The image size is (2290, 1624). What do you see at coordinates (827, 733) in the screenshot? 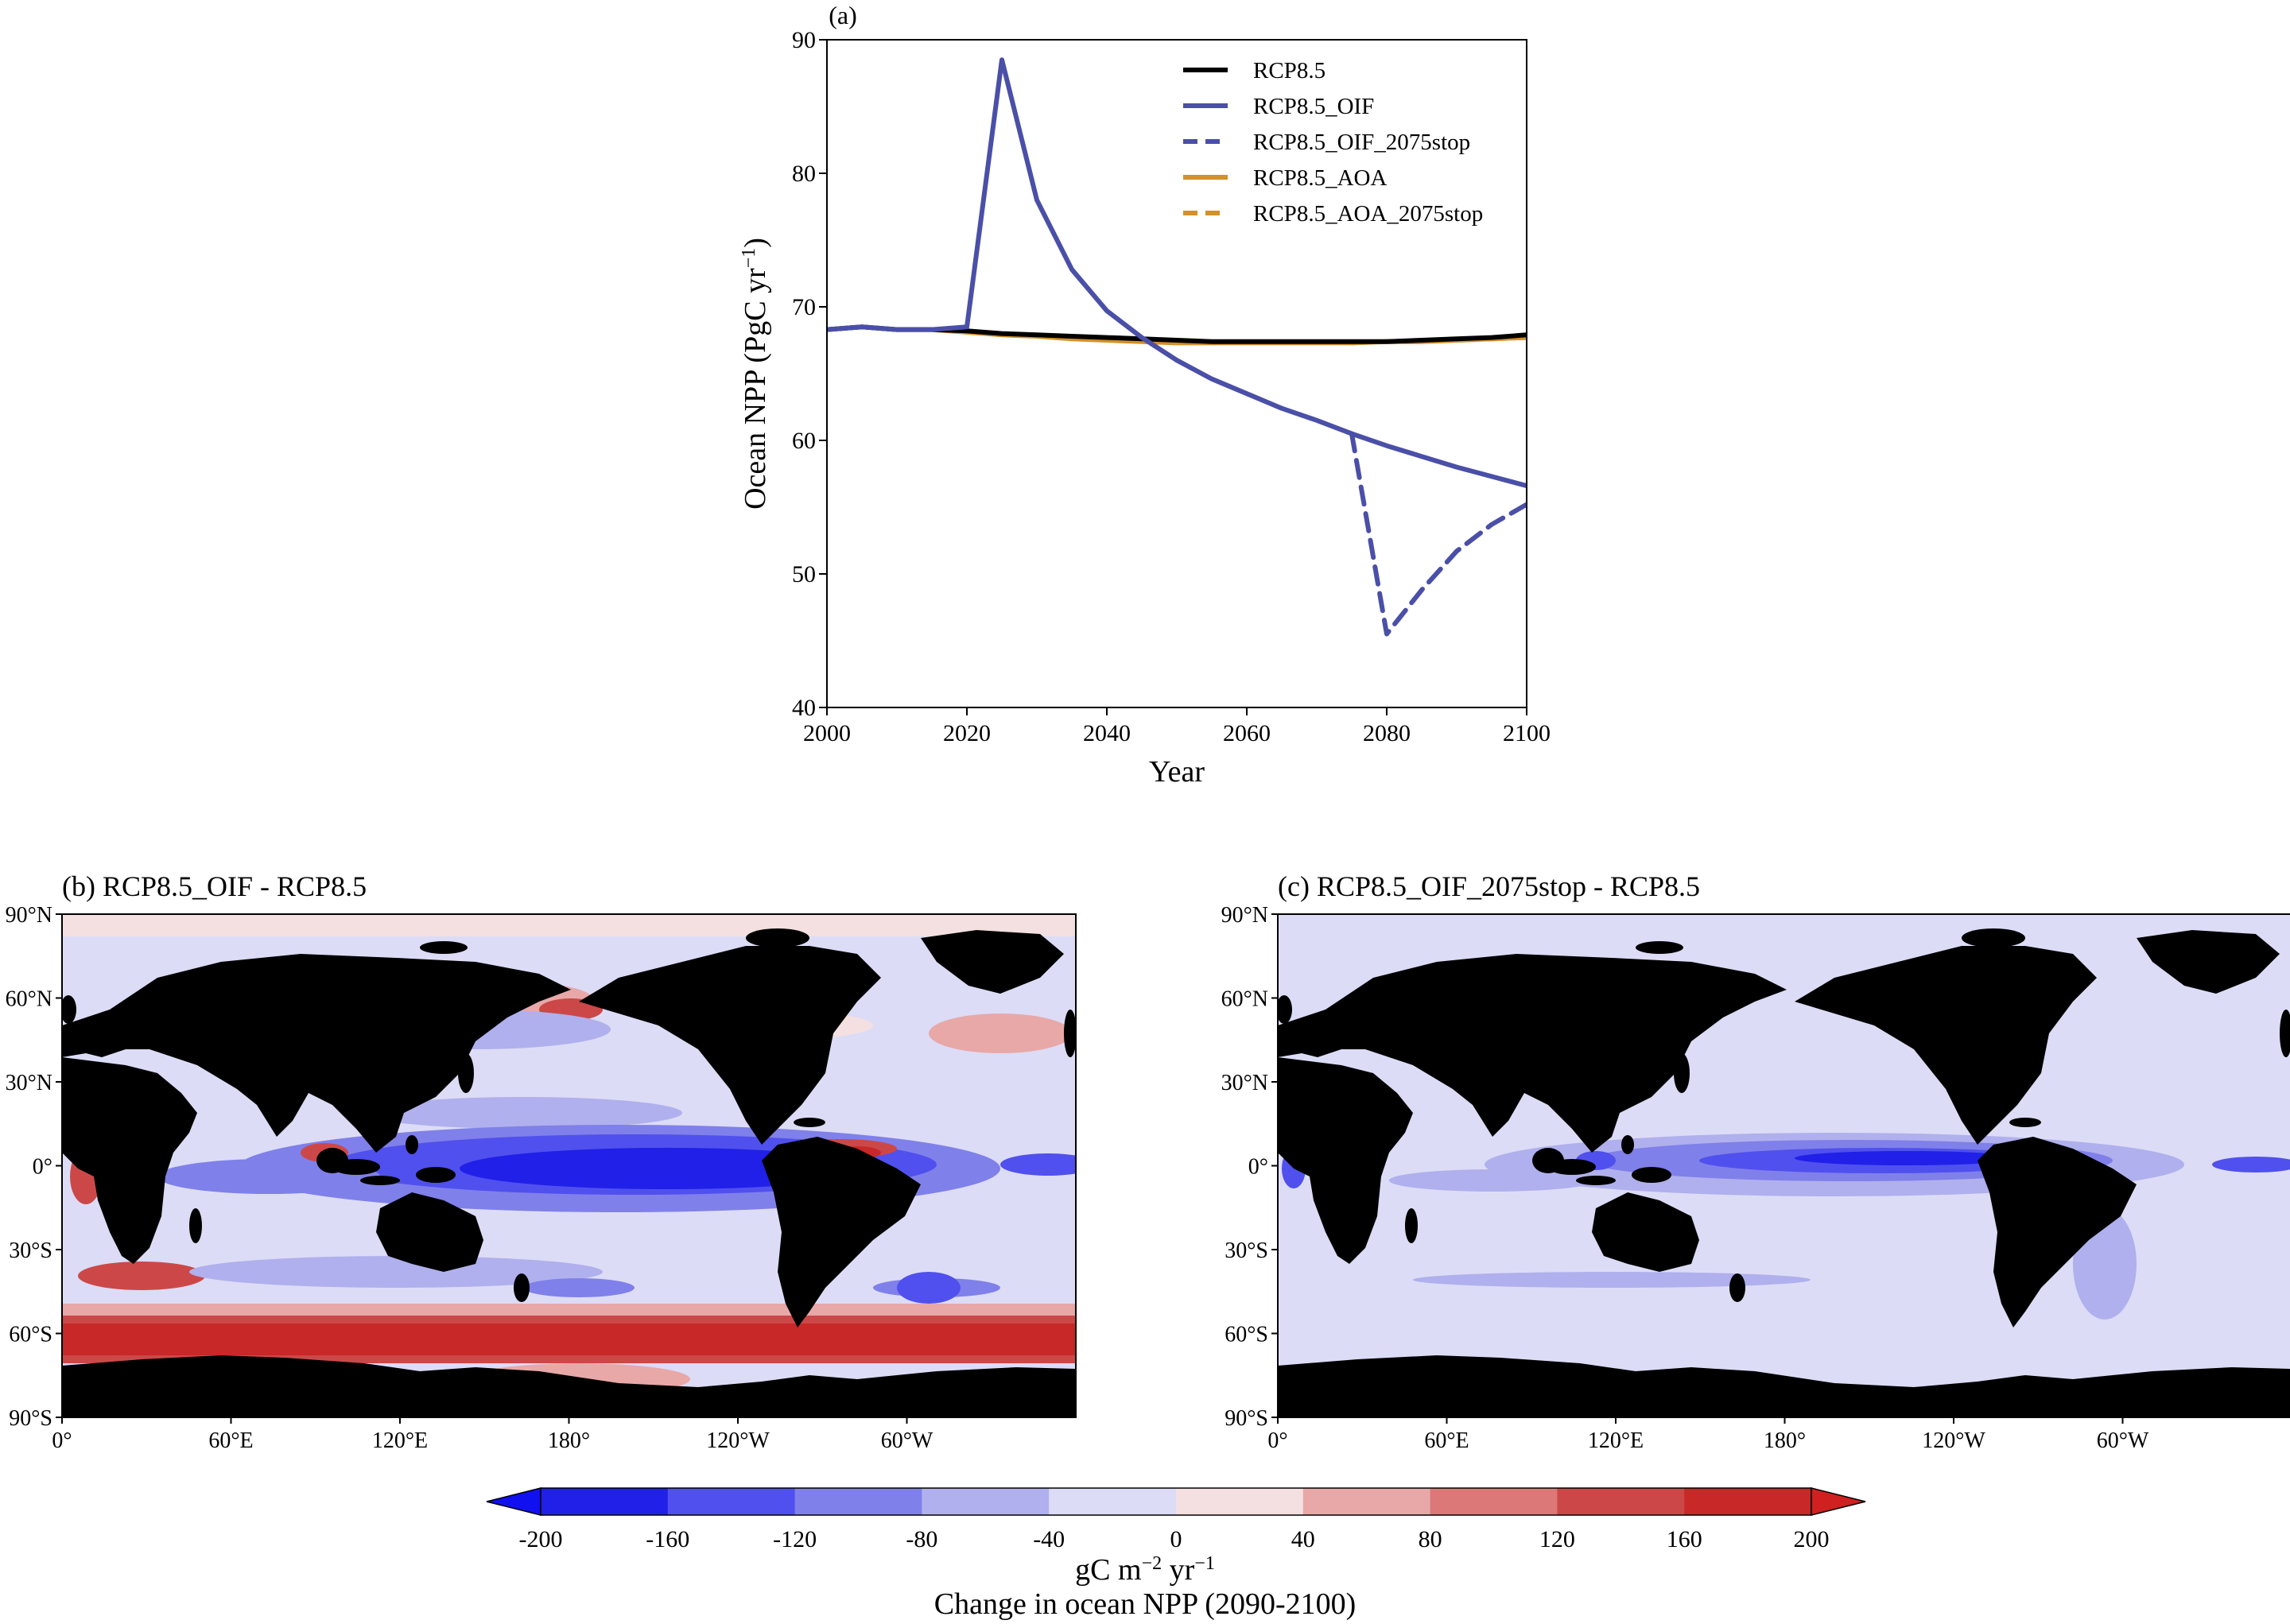
I see `panel-a-x-tick-label: 2000` at bounding box center [827, 733].